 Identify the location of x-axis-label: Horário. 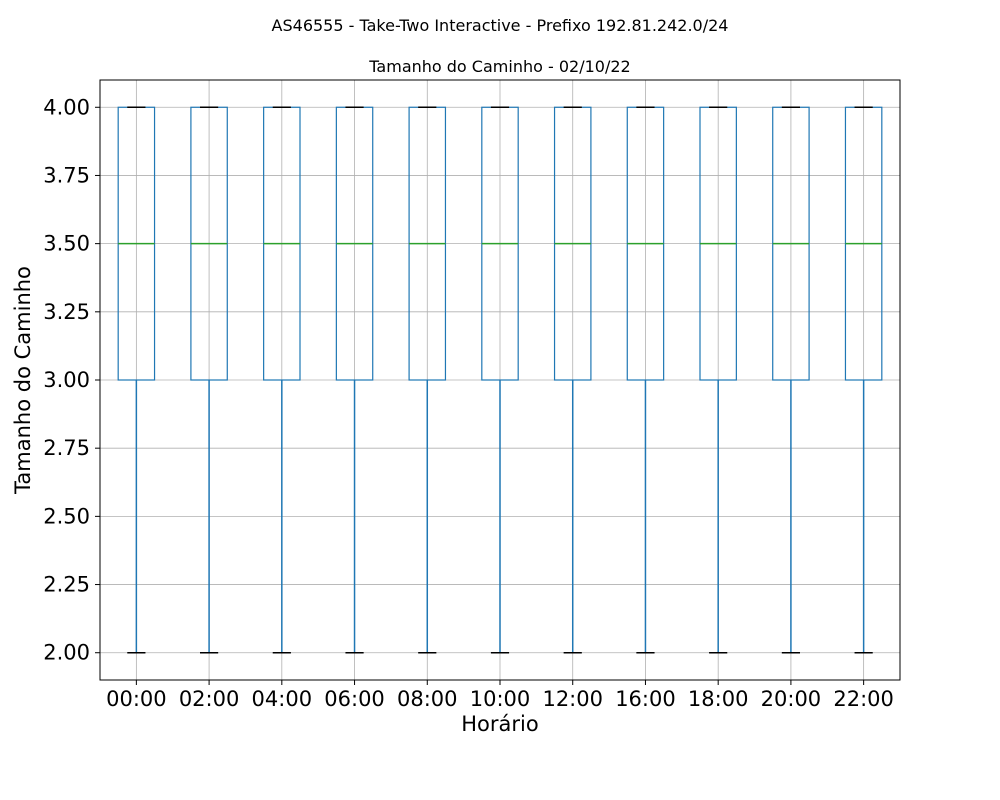
(499, 724).